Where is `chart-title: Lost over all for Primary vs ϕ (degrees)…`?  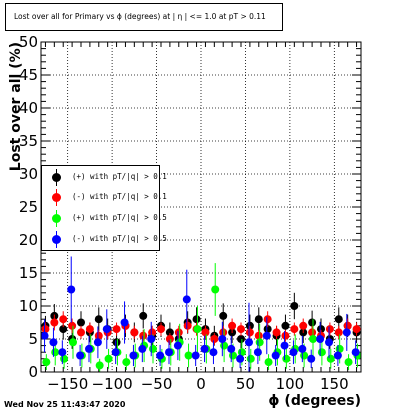 chart-title: Lost over all for Primary vs ϕ (degrees)… is located at coordinates (140, 16).